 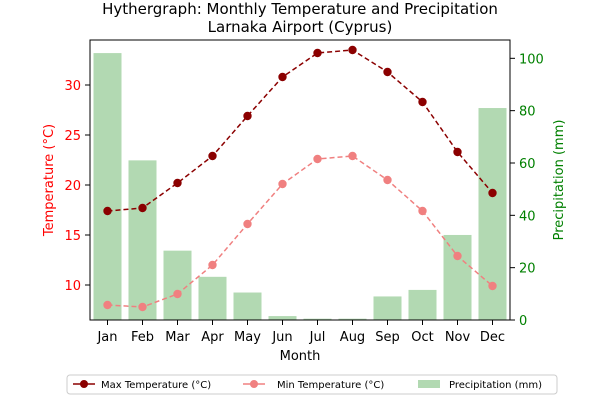 What do you see at coordinates (49, 180) in the screenshot?
I see `y-axis-left-label: Temperature (°C)` at bounding box center [49, 180].